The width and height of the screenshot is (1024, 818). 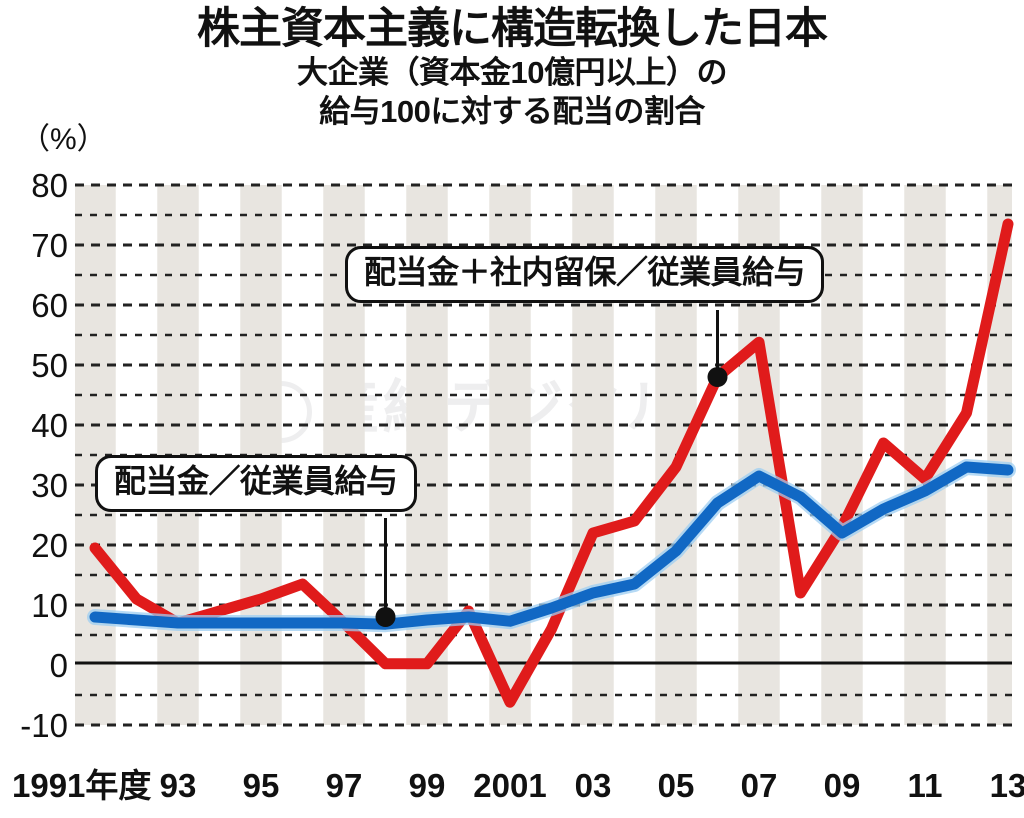 I want to click on y-axis-tick: 80, so click(x=49, y=185).